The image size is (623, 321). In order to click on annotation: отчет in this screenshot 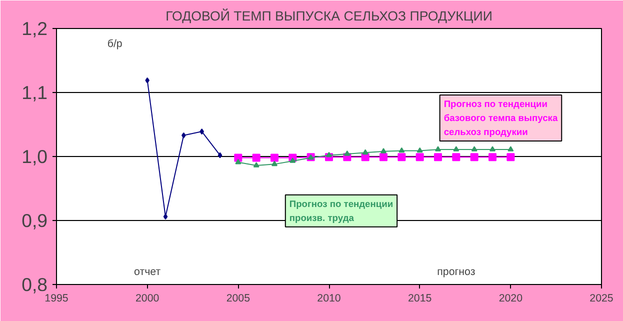, I will do `click(147, 272)`.